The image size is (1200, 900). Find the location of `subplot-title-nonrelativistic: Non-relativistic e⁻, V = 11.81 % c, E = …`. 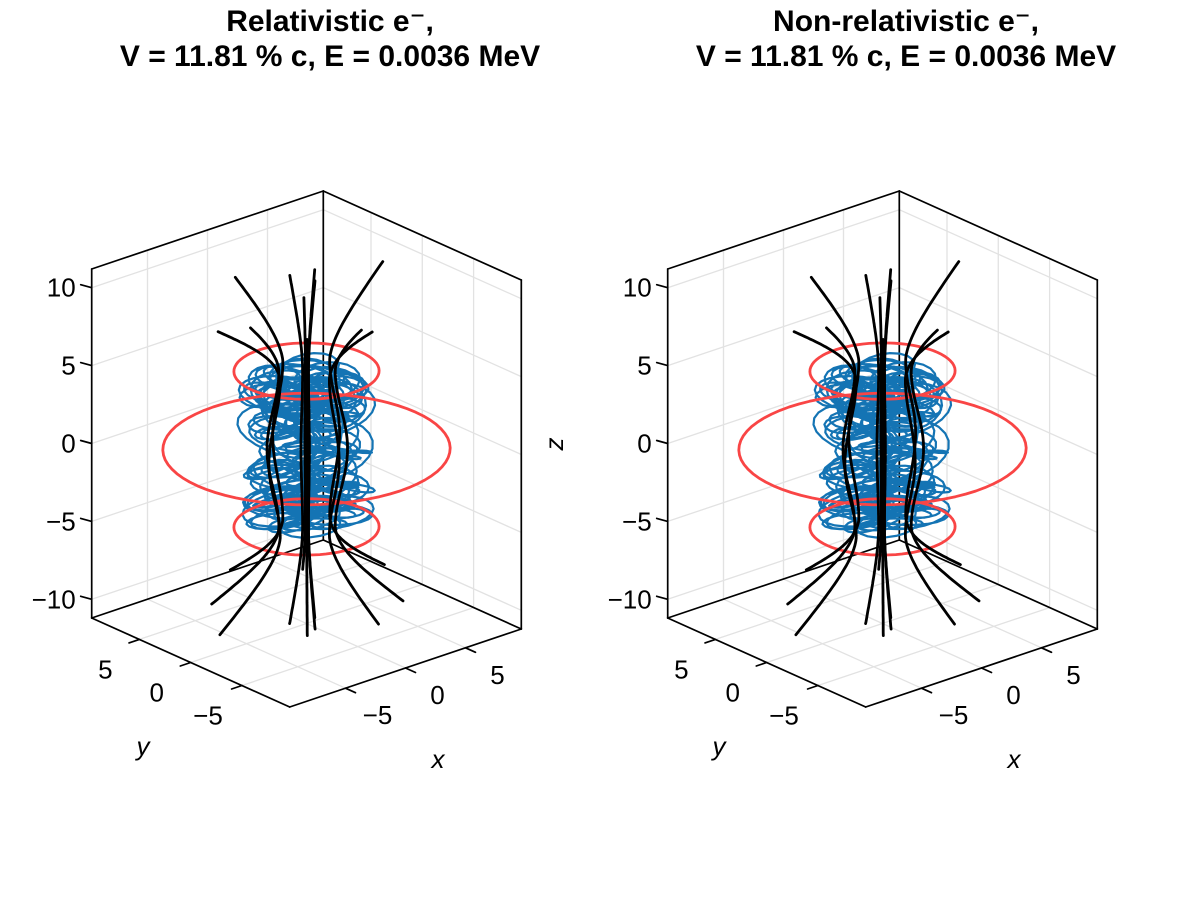

subplot-title-nonrelativistic: Non-relativistic e⁻, V = 11.81 % c, E = … is located at coordinates (906, 39).